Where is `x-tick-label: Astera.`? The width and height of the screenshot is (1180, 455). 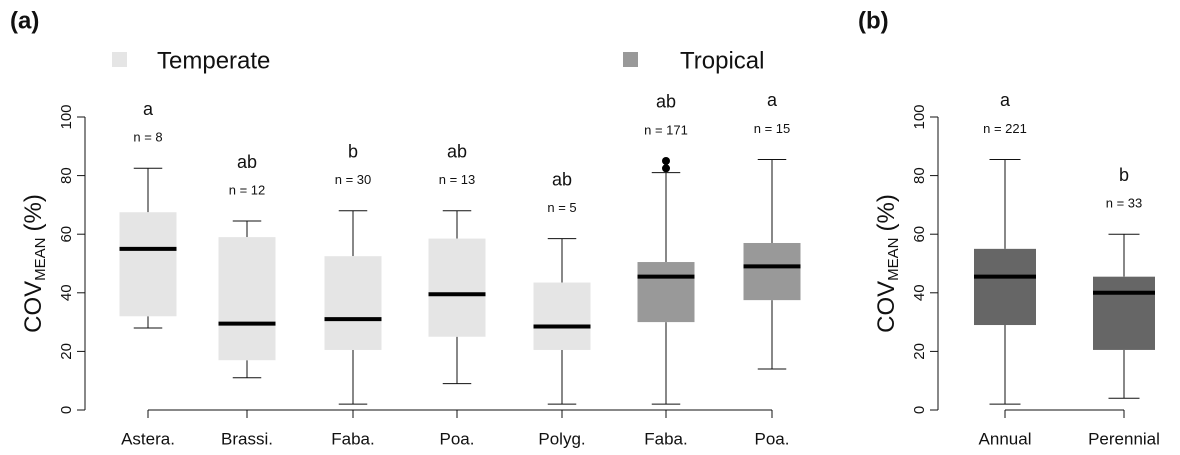 x-tick-label: Astera. is located at coordinates (148, 438).